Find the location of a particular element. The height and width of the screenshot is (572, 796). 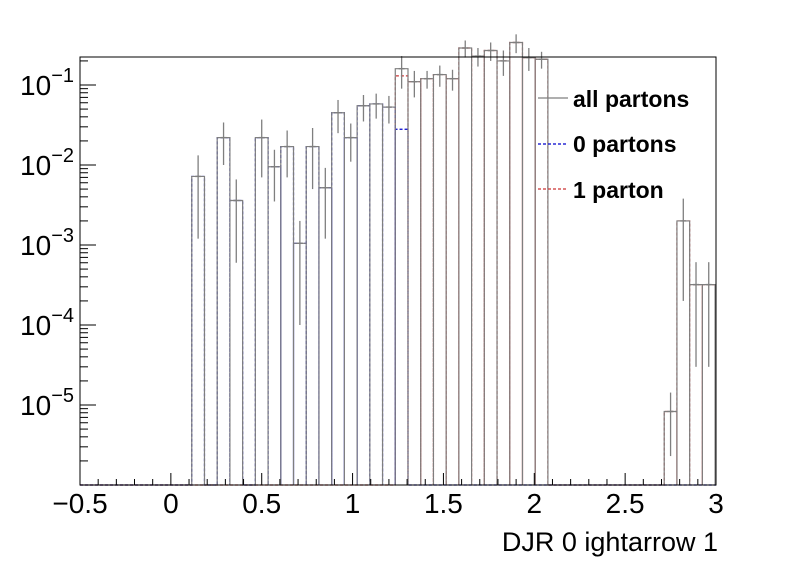

x-tick-label: −0.5 is located at coordinates (79, 503).